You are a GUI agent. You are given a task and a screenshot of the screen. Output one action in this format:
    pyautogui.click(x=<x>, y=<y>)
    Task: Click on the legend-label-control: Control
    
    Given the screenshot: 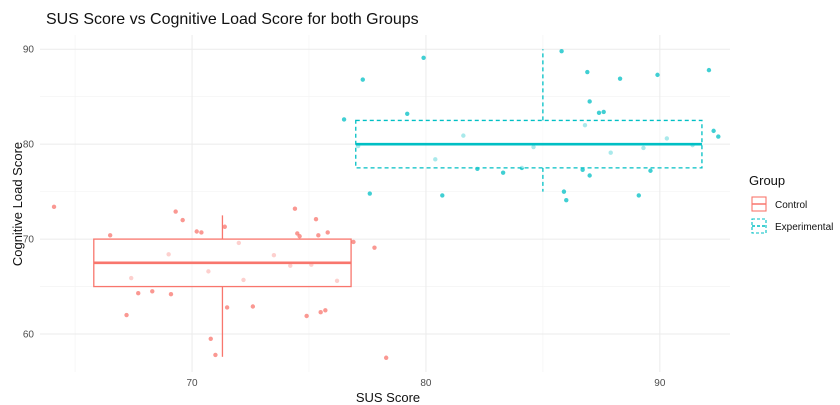 What is the action you would take?
    pyautogui.click(x=791, y=205)
    